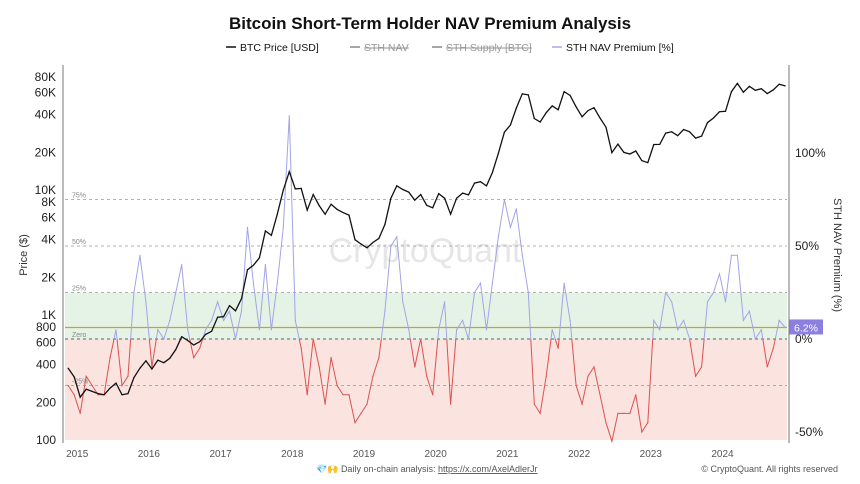 Image resolution: width=860 pixels, height=484 pixels. What do you see at coordinates (809, 432) in the screenshot?
I see `y-right-tick-label: -50%` at bounding box center [809, 432].